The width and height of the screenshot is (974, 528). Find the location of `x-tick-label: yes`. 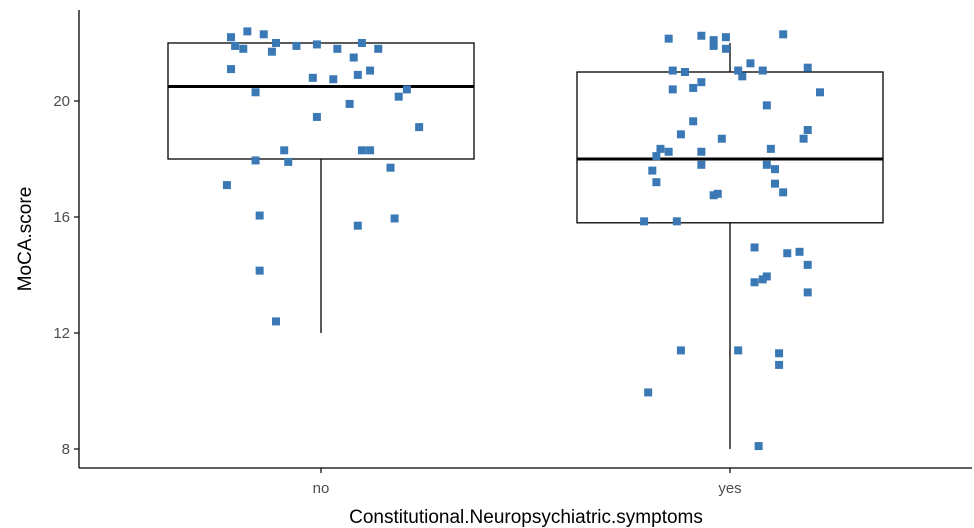

x-tick-label: yes is located at coordinates (729, 488).